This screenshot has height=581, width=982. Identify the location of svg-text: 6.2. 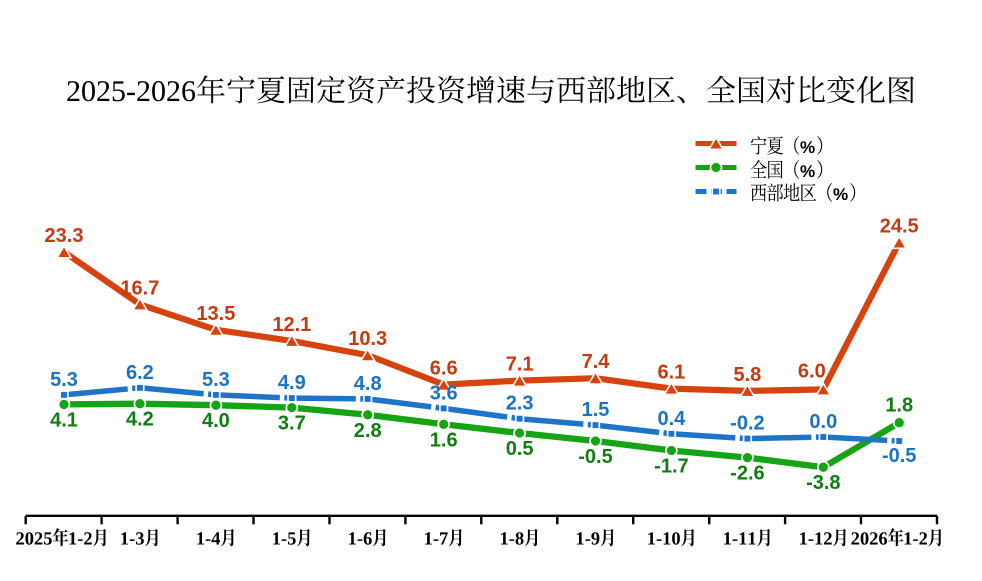
(140, 373).